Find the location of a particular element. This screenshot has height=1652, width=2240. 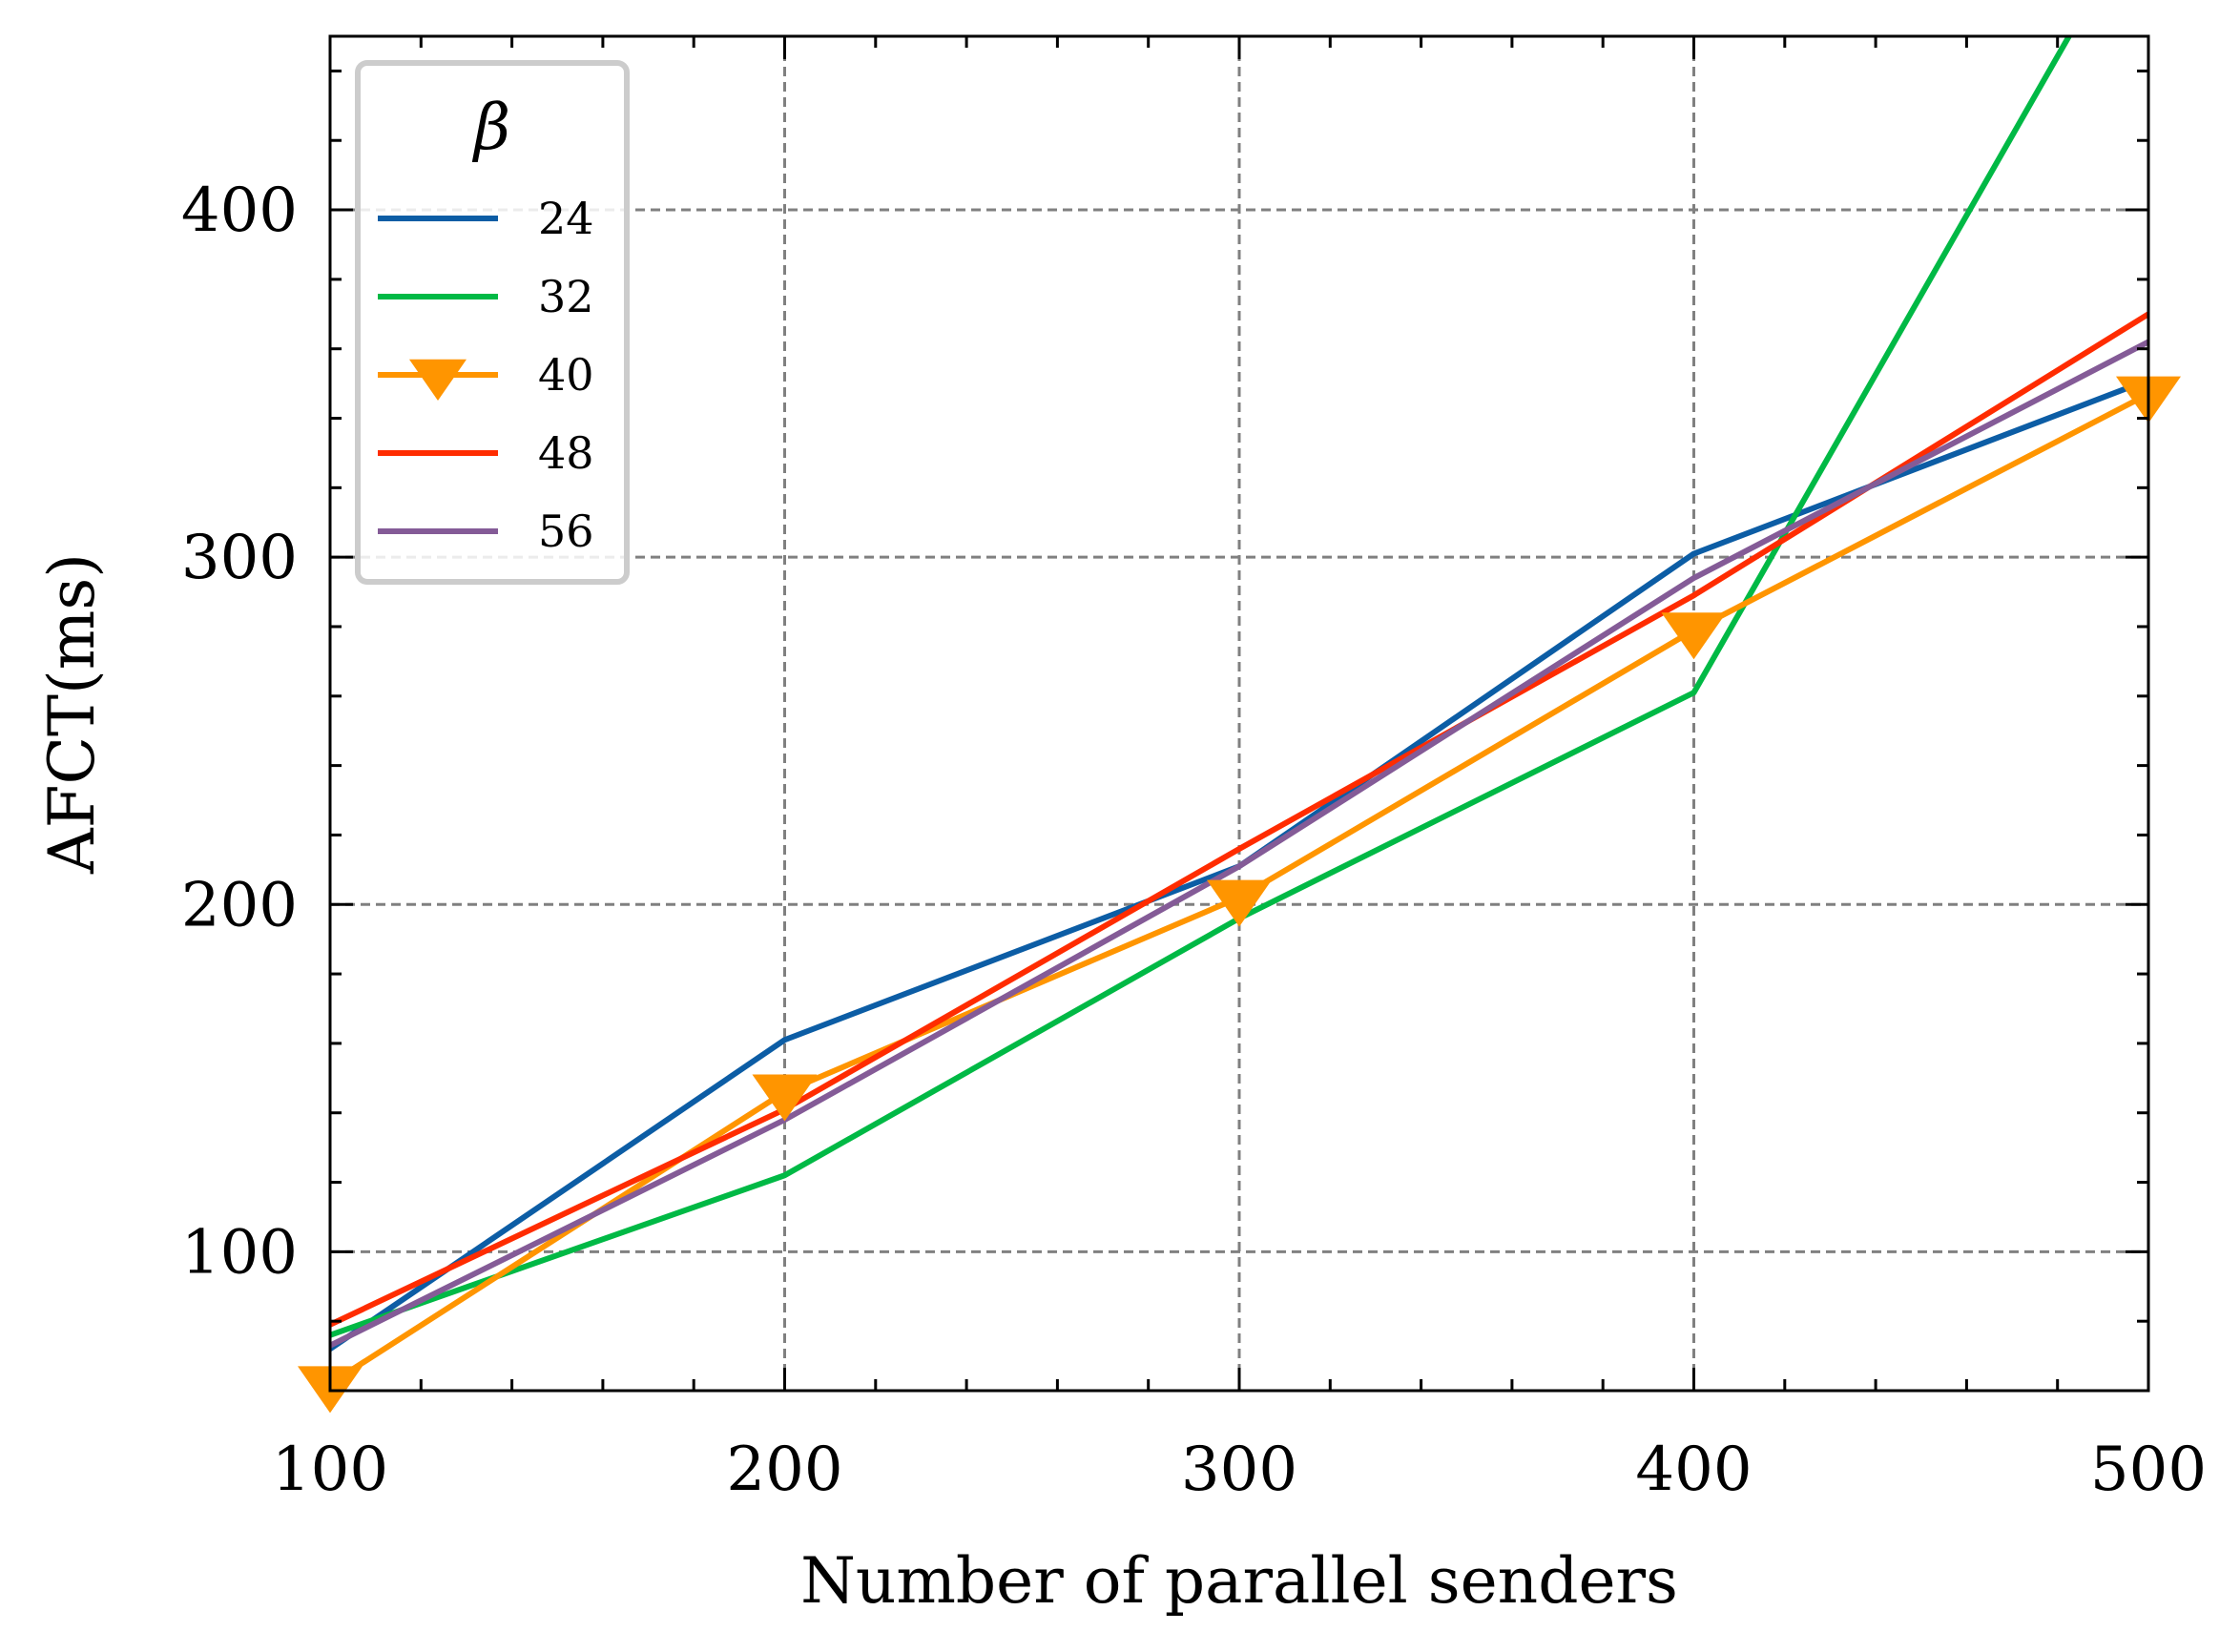

legend-title: β is located at coordinates (490, 127).